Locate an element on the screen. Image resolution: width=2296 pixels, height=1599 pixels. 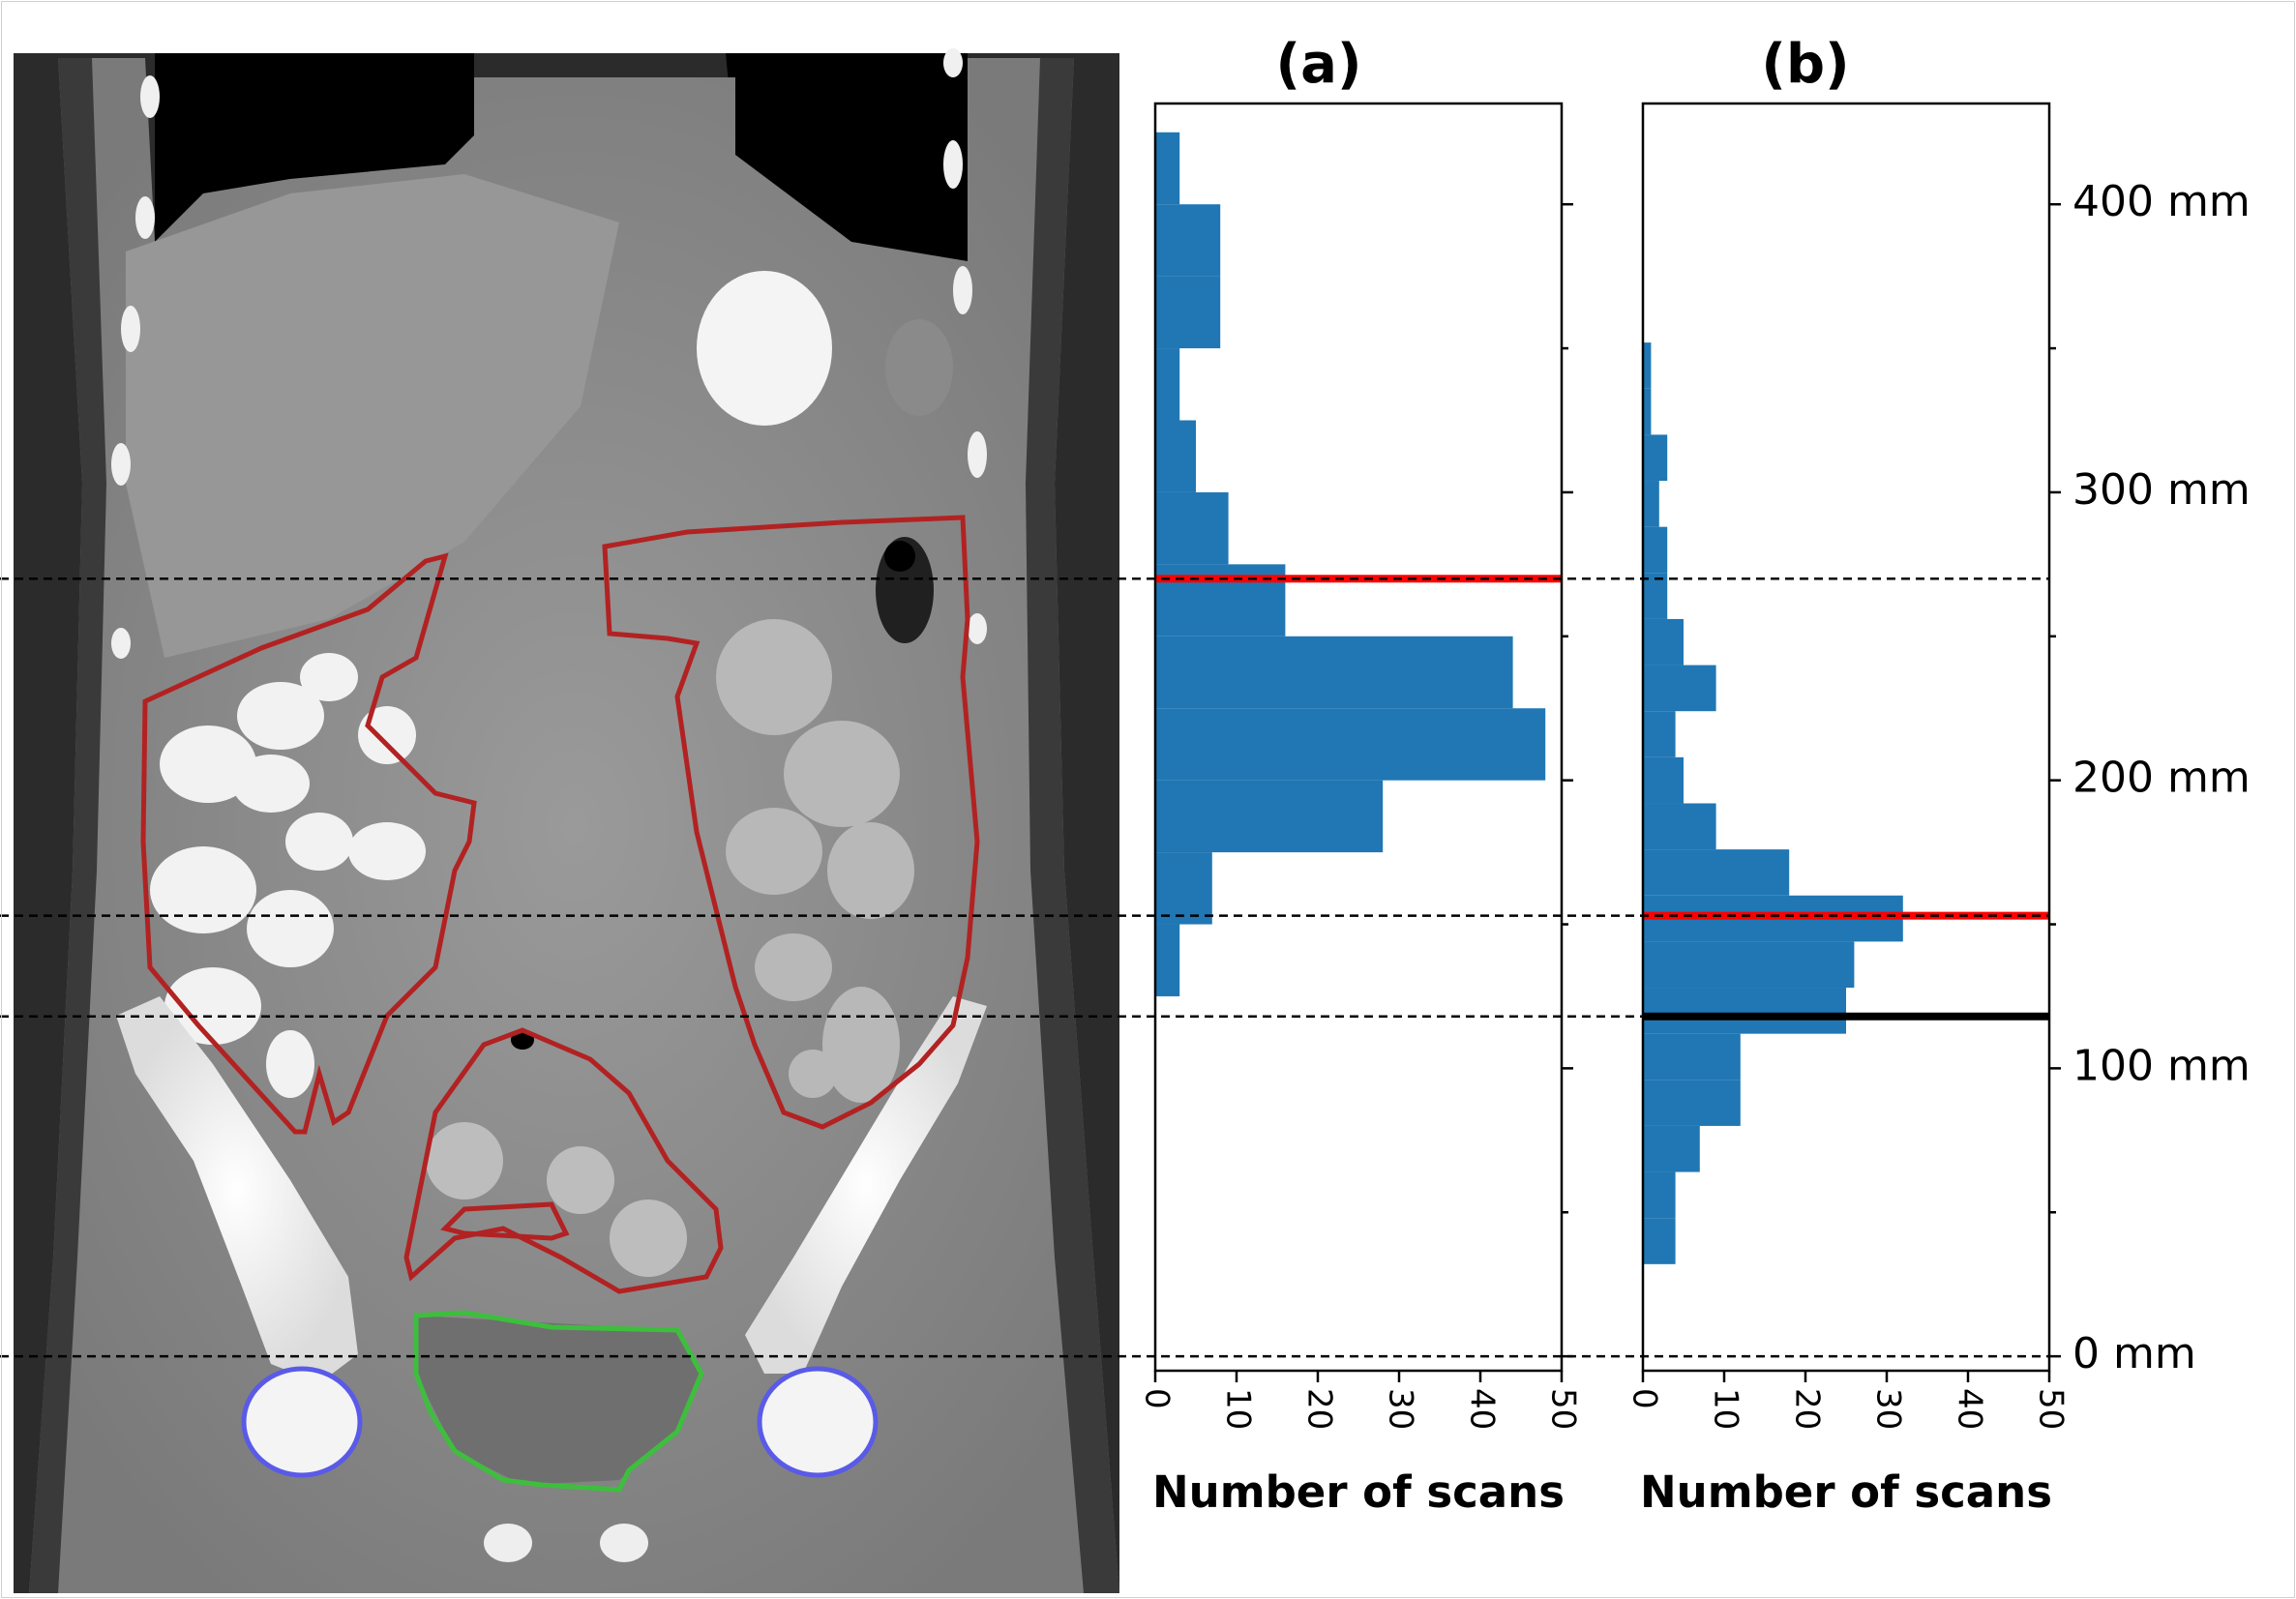
panel-b-bars is located at coordinates (1773, 803).